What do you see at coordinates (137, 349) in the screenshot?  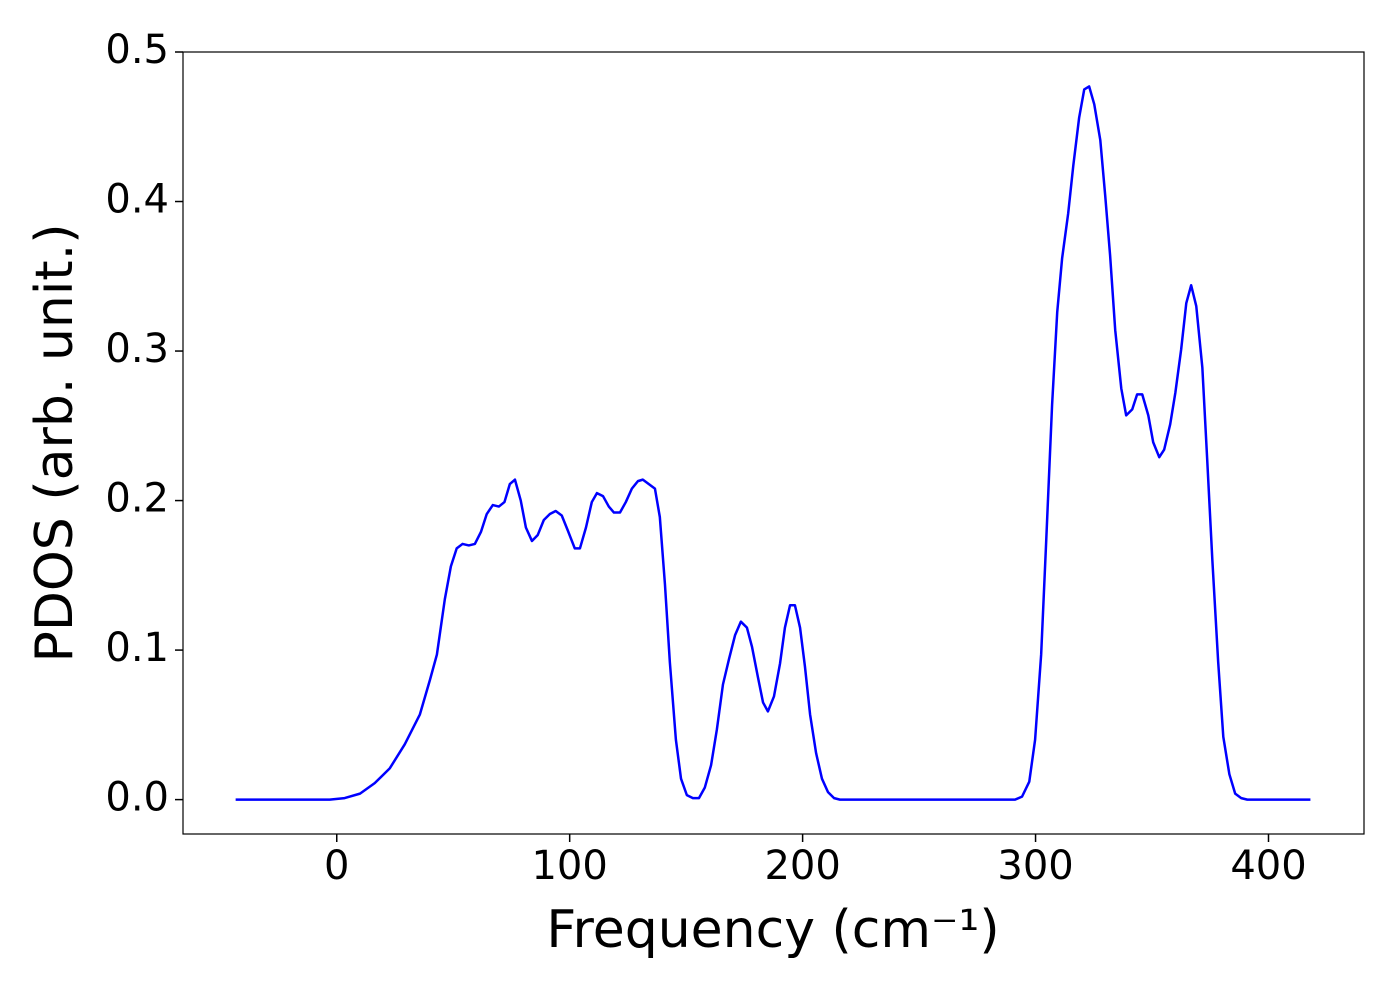 I see `y-tick-label: 0.3` at bounding box center [137, 349].